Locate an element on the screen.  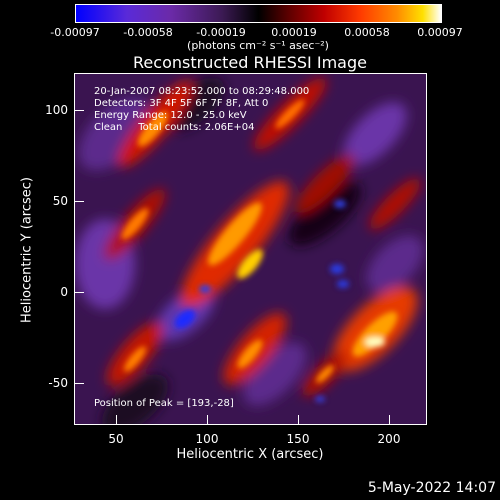
y-tick-label: 100 is located at coordinates (56, 110).